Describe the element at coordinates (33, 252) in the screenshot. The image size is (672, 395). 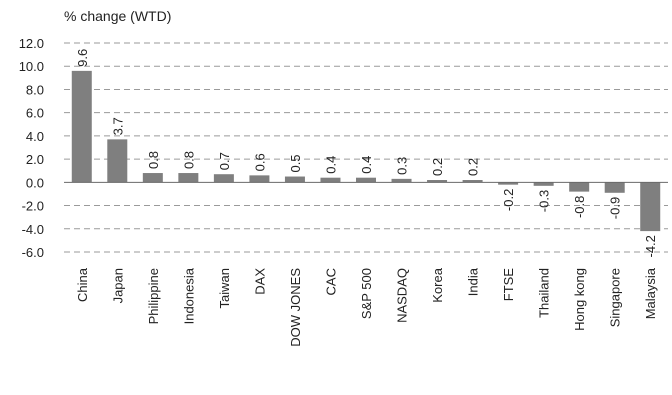
I see `y-tick-label: -6.0` at that location.